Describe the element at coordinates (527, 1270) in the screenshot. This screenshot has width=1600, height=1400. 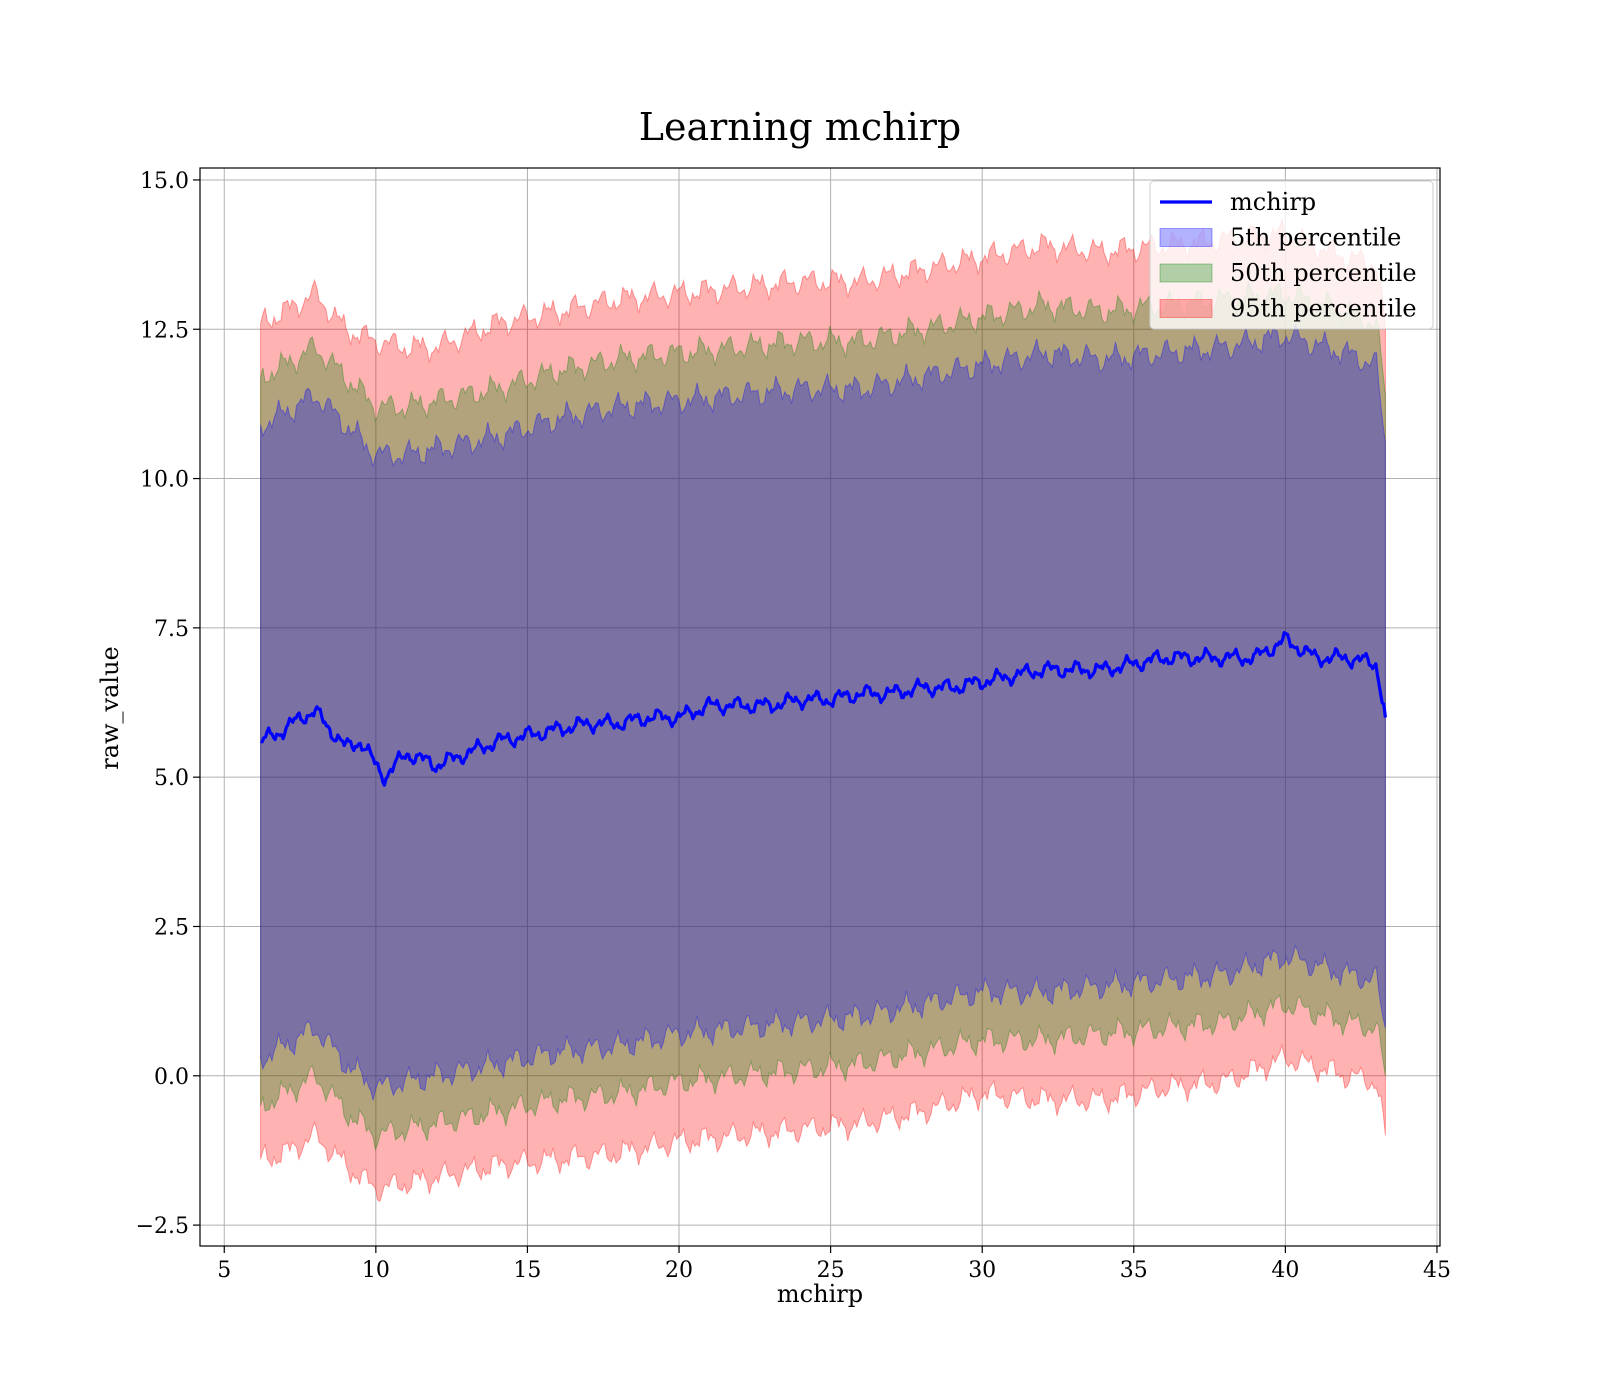
I see `x-tick-label: 15` at that location.